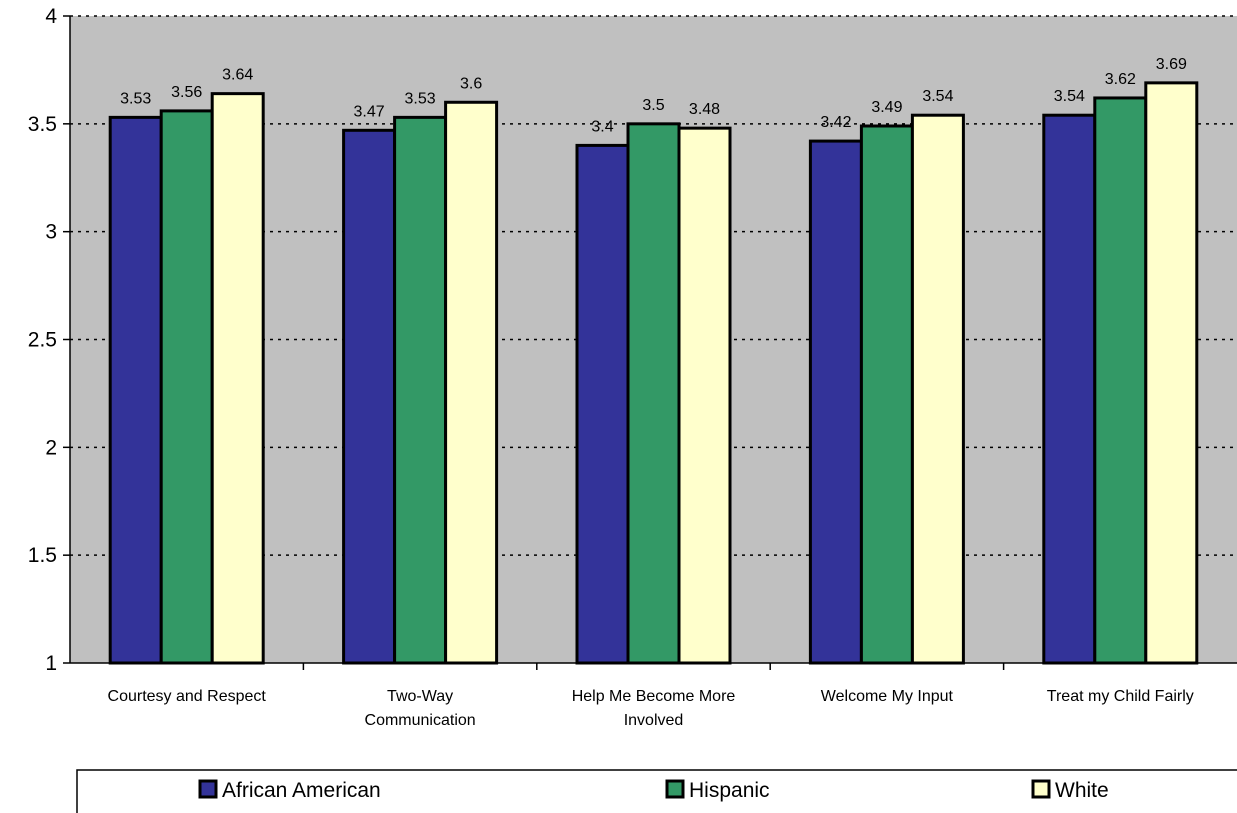 The width and height of the screenshot is (1237, 813). I want to click on x-tick-label: Help Me Become More, so click(654, 696).